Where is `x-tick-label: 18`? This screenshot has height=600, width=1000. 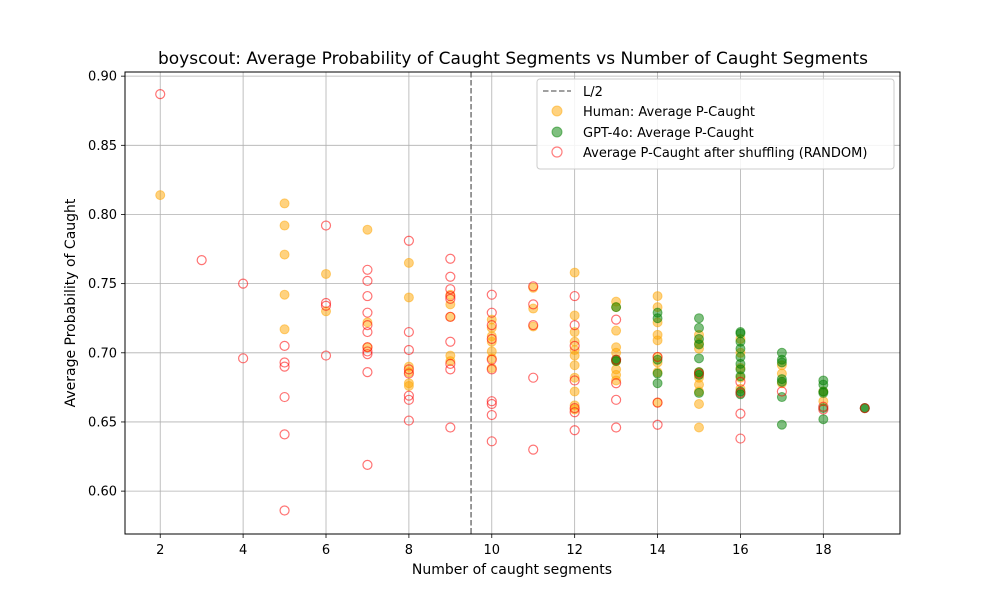
x-tick-label: 18 is located at coordinates (823, 550).